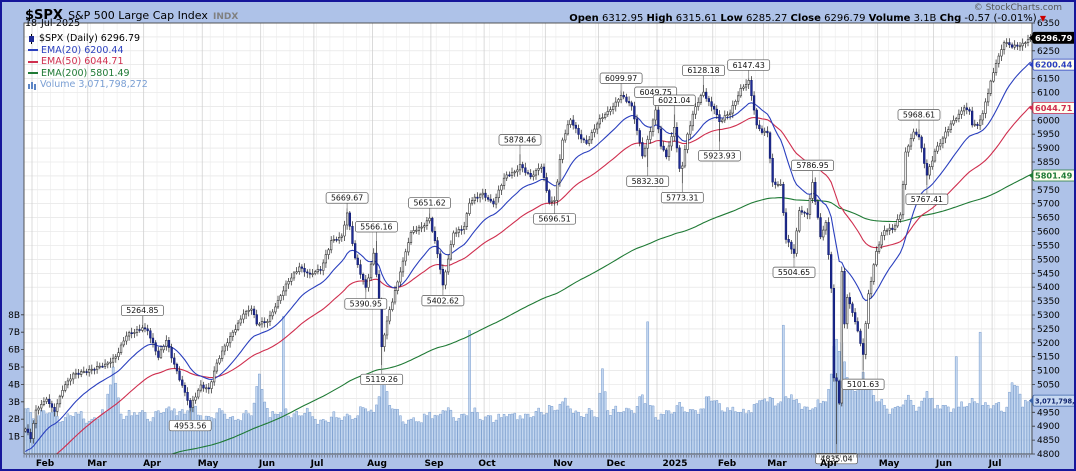 The height and width of the screenshot is (471, 1076). Describe the element at coordinates (1048, 386) in the screenshot. I see `price-tick-label: 5050` at that location.